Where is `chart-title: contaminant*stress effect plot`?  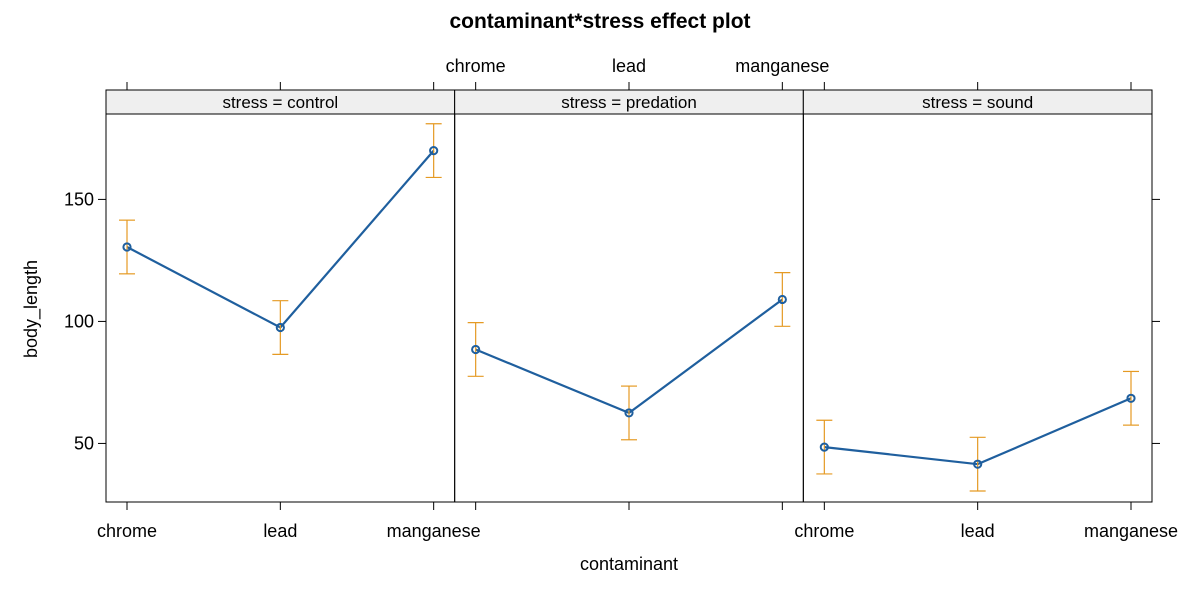
chart-title: contaminant*stress effect plot is located at coordinates (599, 21).